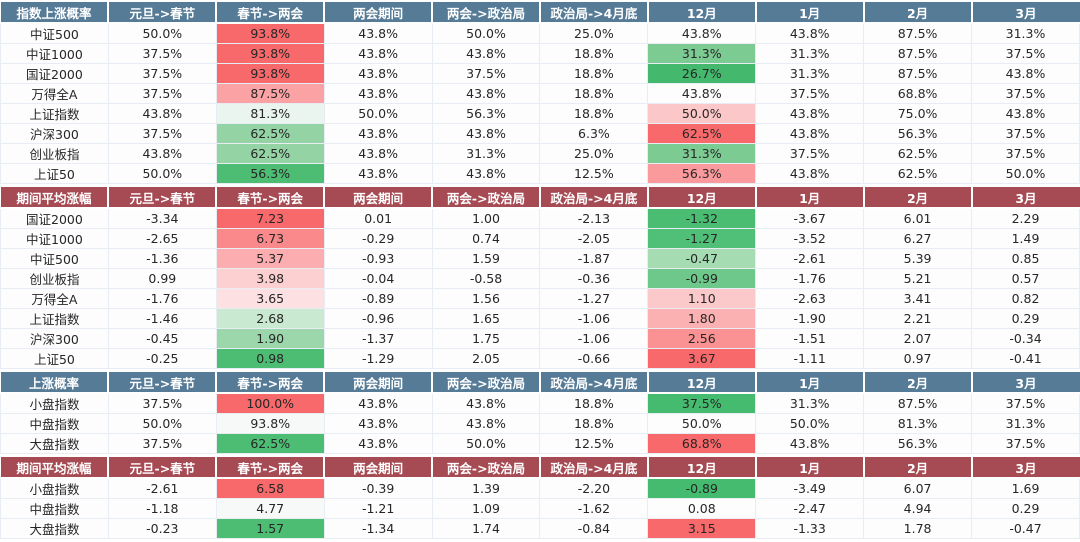 The width and height of the screenshot is (1080, 542). I want to click on value-cell: 1.90, so click(270, 338).